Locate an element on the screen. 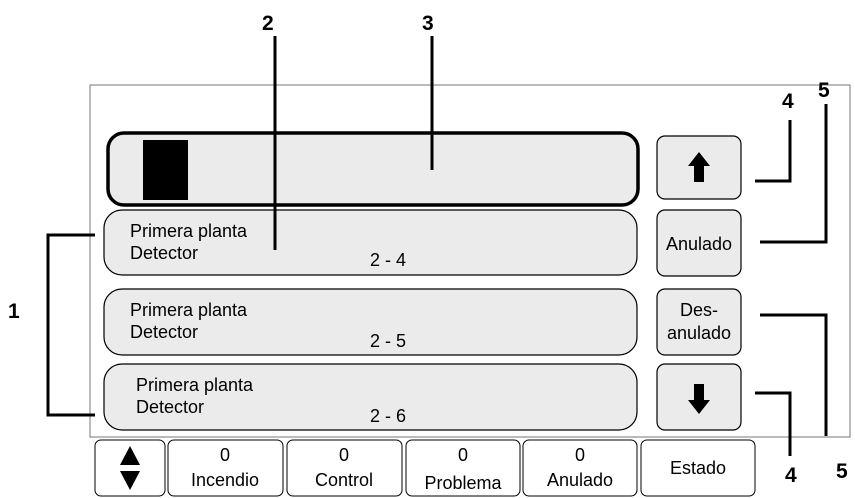 The image size is (855, 498). item-address: 2 - 4 is located at coordinates (388, 260).